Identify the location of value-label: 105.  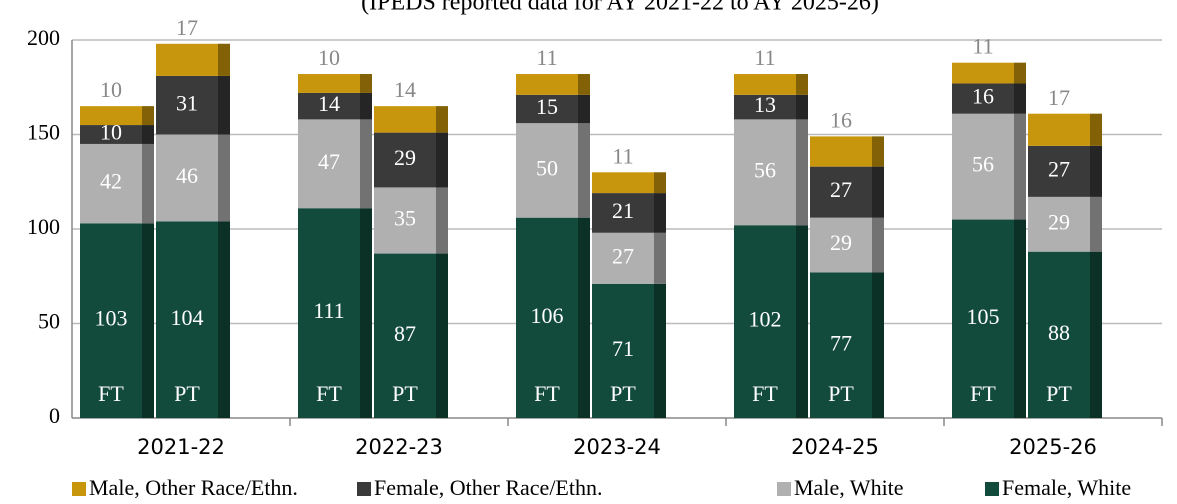
(983, 316).